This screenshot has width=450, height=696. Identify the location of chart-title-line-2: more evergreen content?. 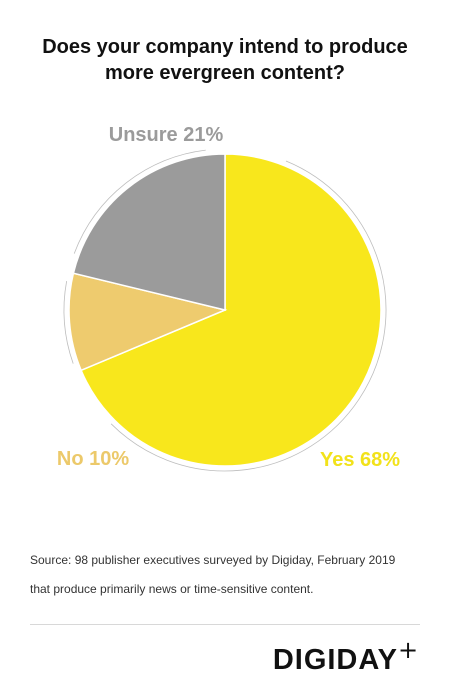
(225, 73).